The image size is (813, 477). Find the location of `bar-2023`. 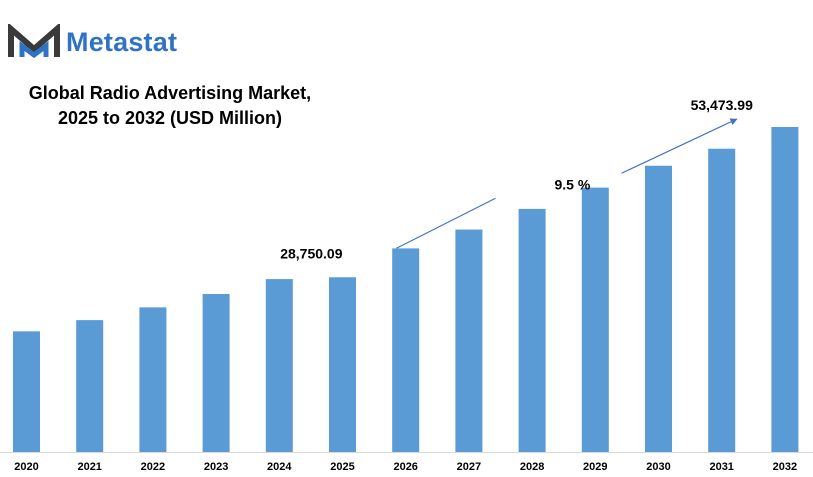

bar-2023 is located at coordinates (216, 372).